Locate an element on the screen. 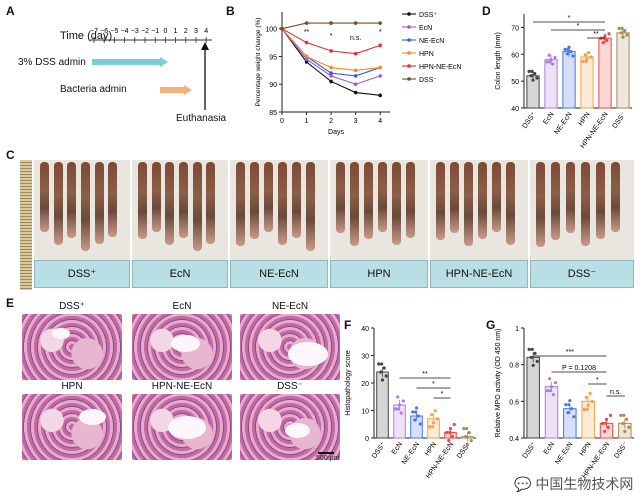 The width and height of the screenshot is (642, 497). timeline-tick-label: −7 is located at coordinates (94, 31).